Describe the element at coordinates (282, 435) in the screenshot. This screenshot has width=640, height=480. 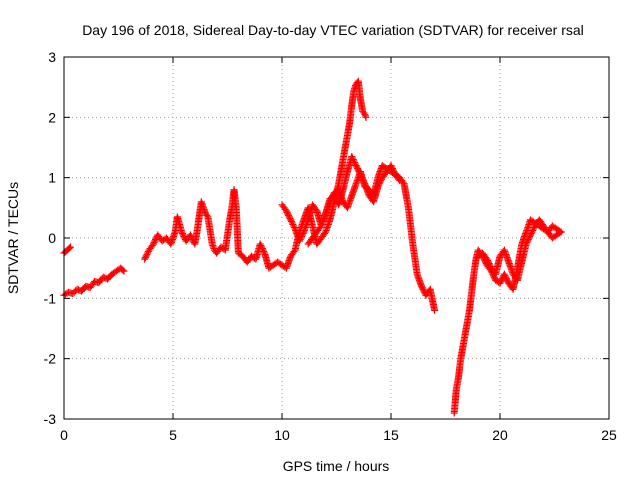
I see `x-tick-label: 10` at that location.